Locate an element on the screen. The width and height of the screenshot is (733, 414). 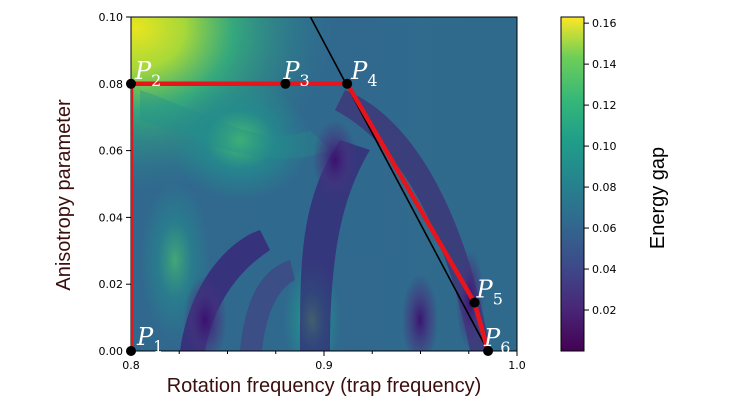
path-point-label: P4 is located at coordinates (363, 73).